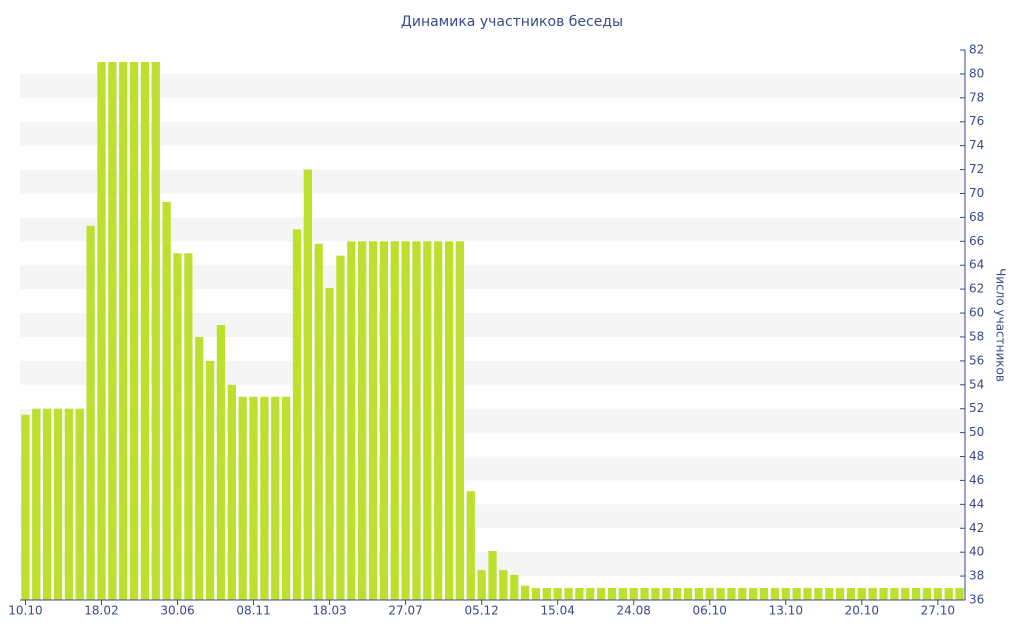 This screenshot has width=1024, height=644. I want to click on y-tick-label: 72, so click(976, 169).